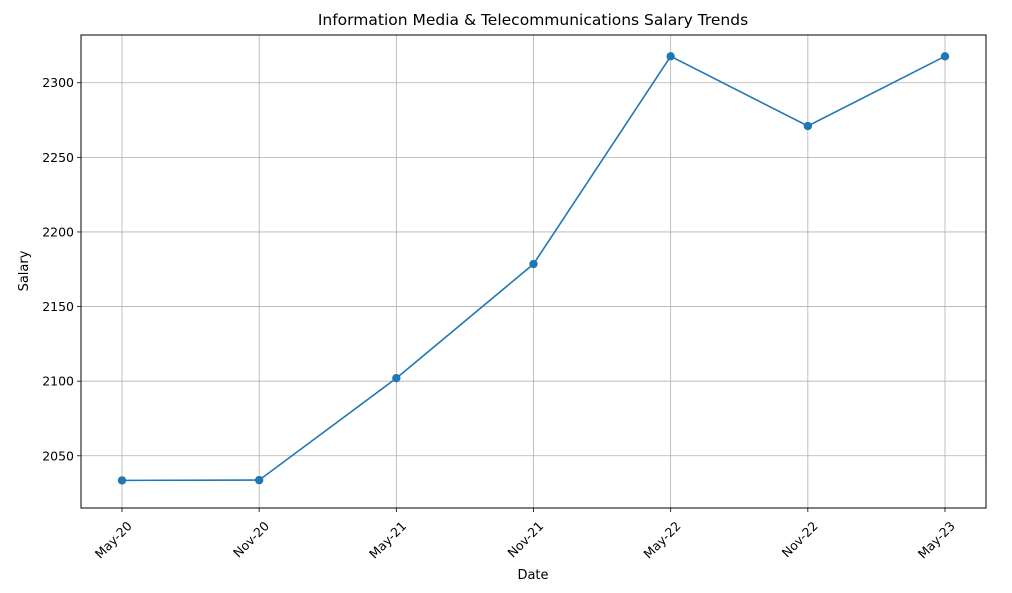  I want to click on x-tick-label: May-21, so click(387, 539).